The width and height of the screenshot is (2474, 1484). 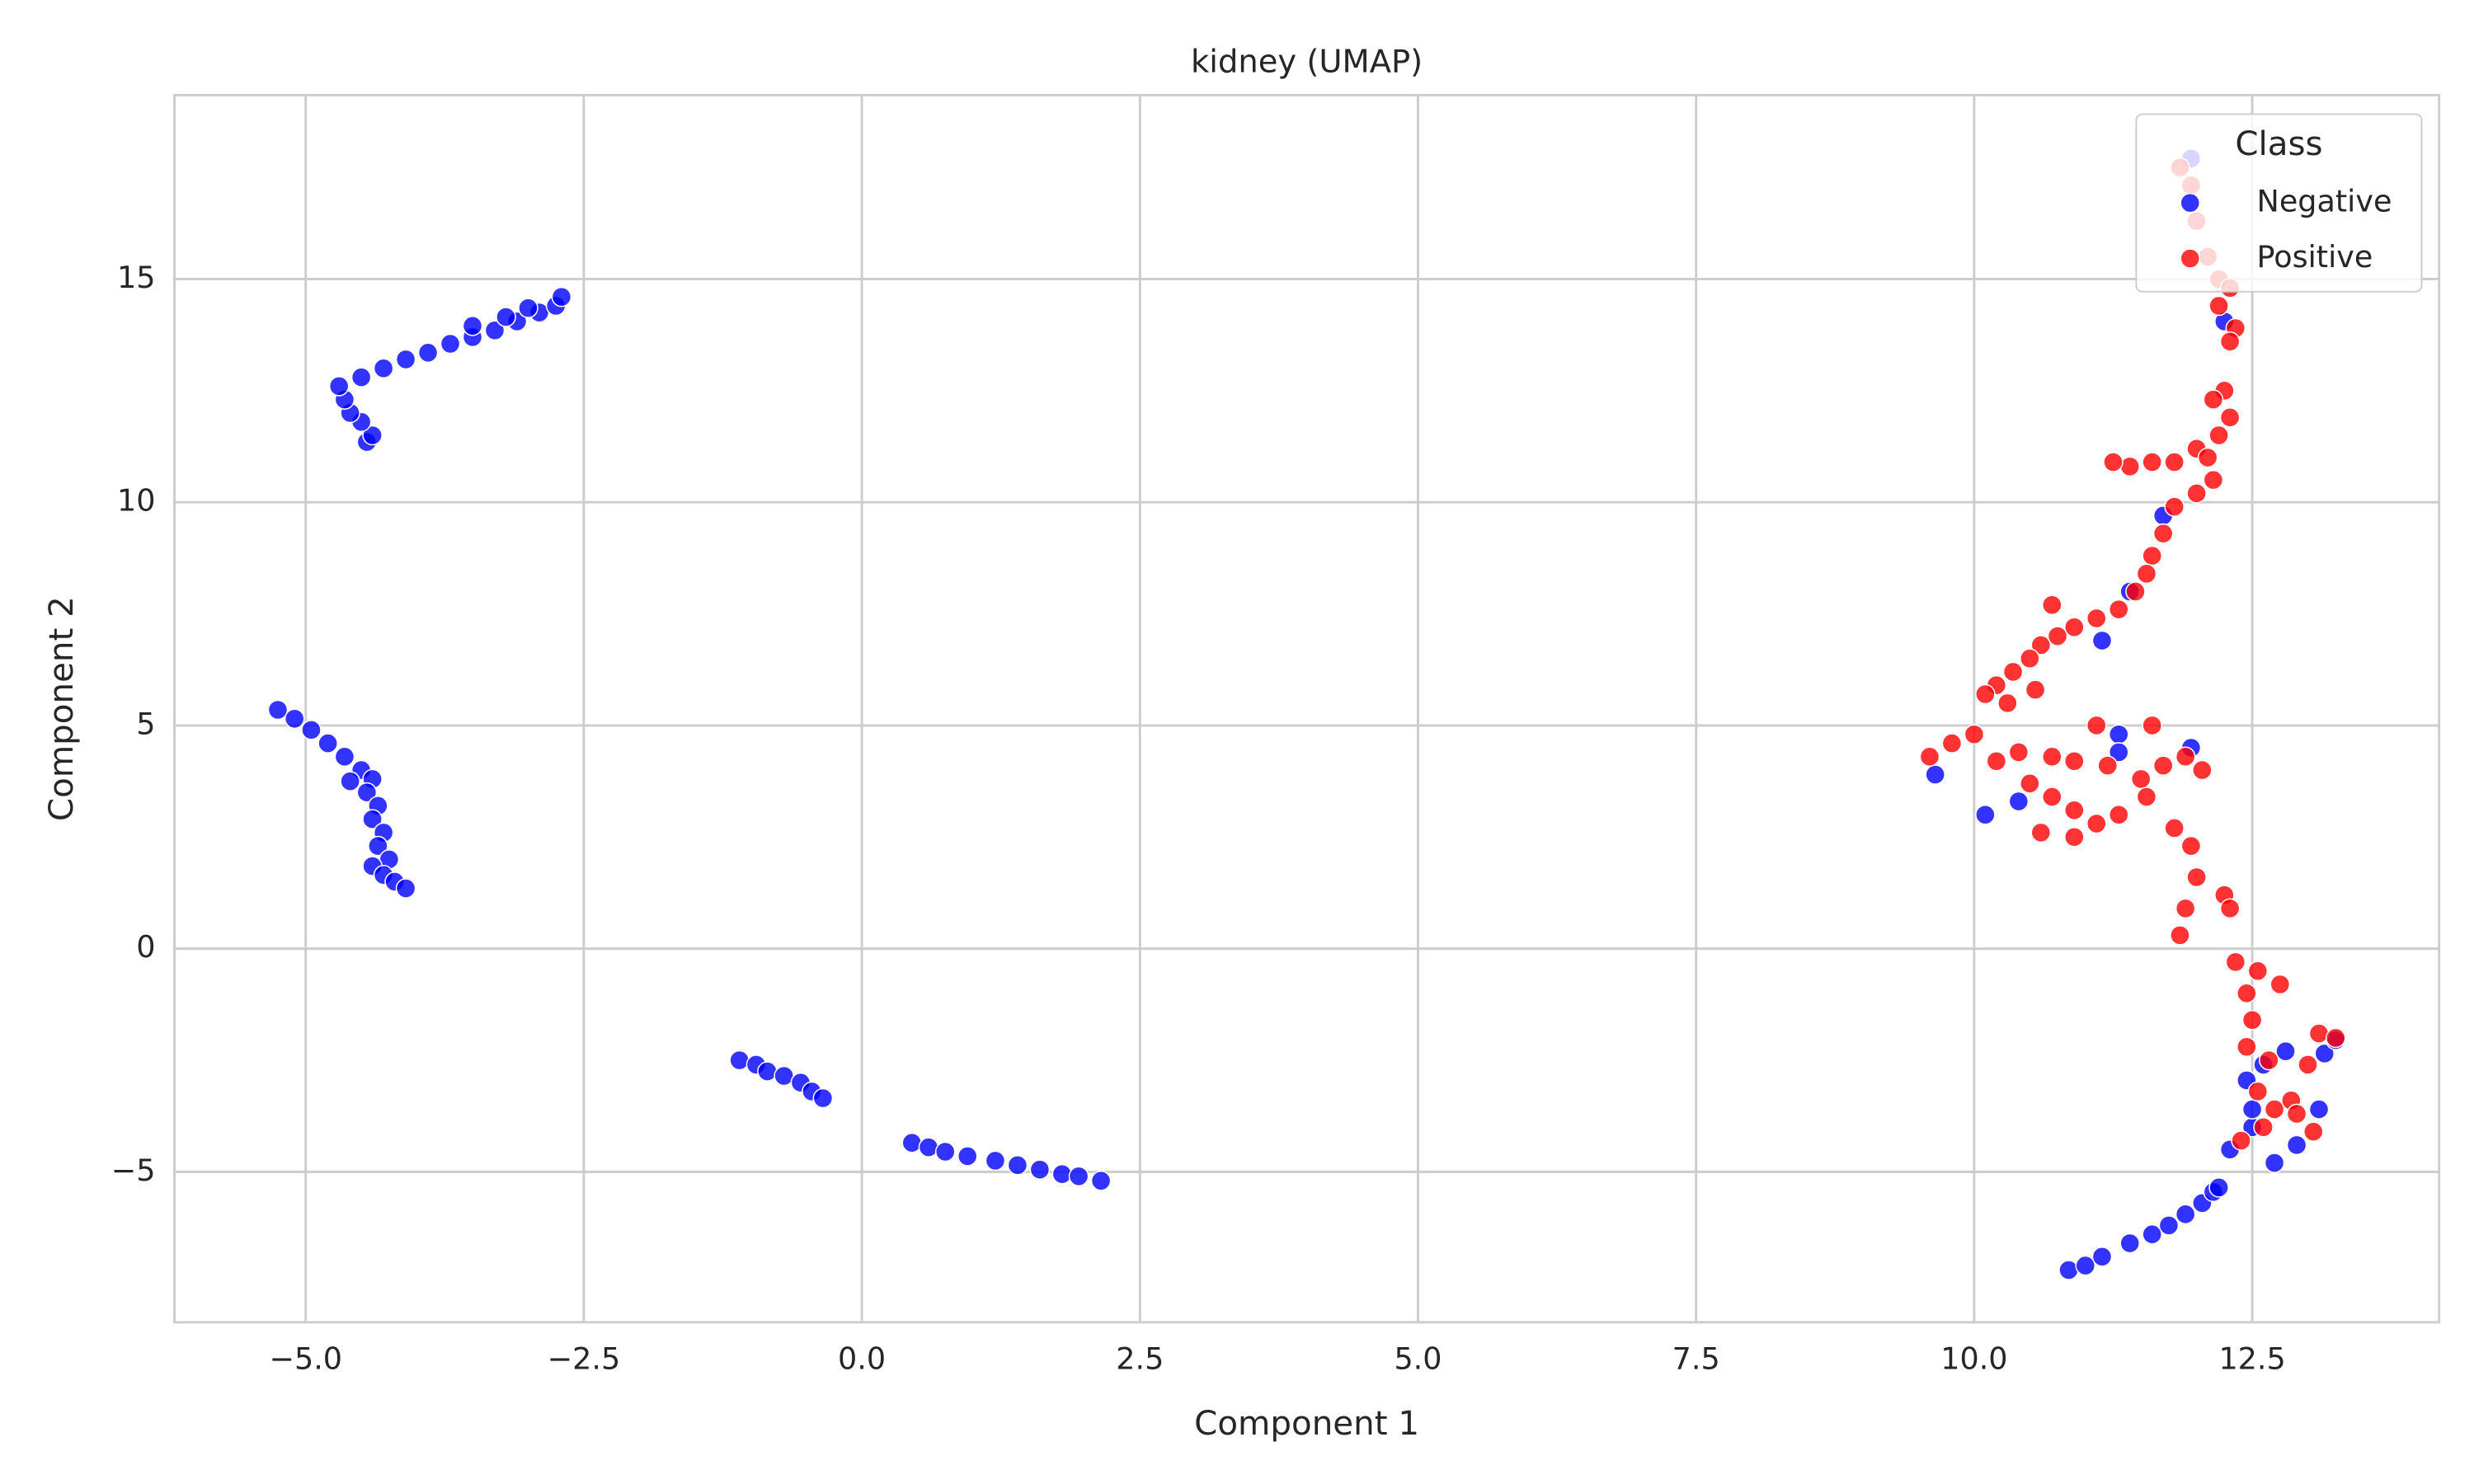 What do you see at coordinates (1140, 1359) in the screenshot?
I see `x-tick-label: 2.5` at bounding box center [1140, 1359].